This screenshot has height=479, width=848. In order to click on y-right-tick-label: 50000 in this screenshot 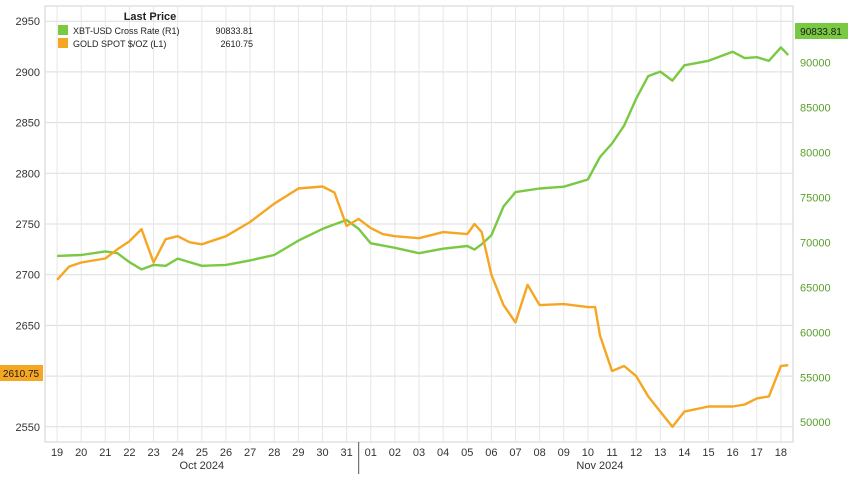, I will do `click(815, 423)`.